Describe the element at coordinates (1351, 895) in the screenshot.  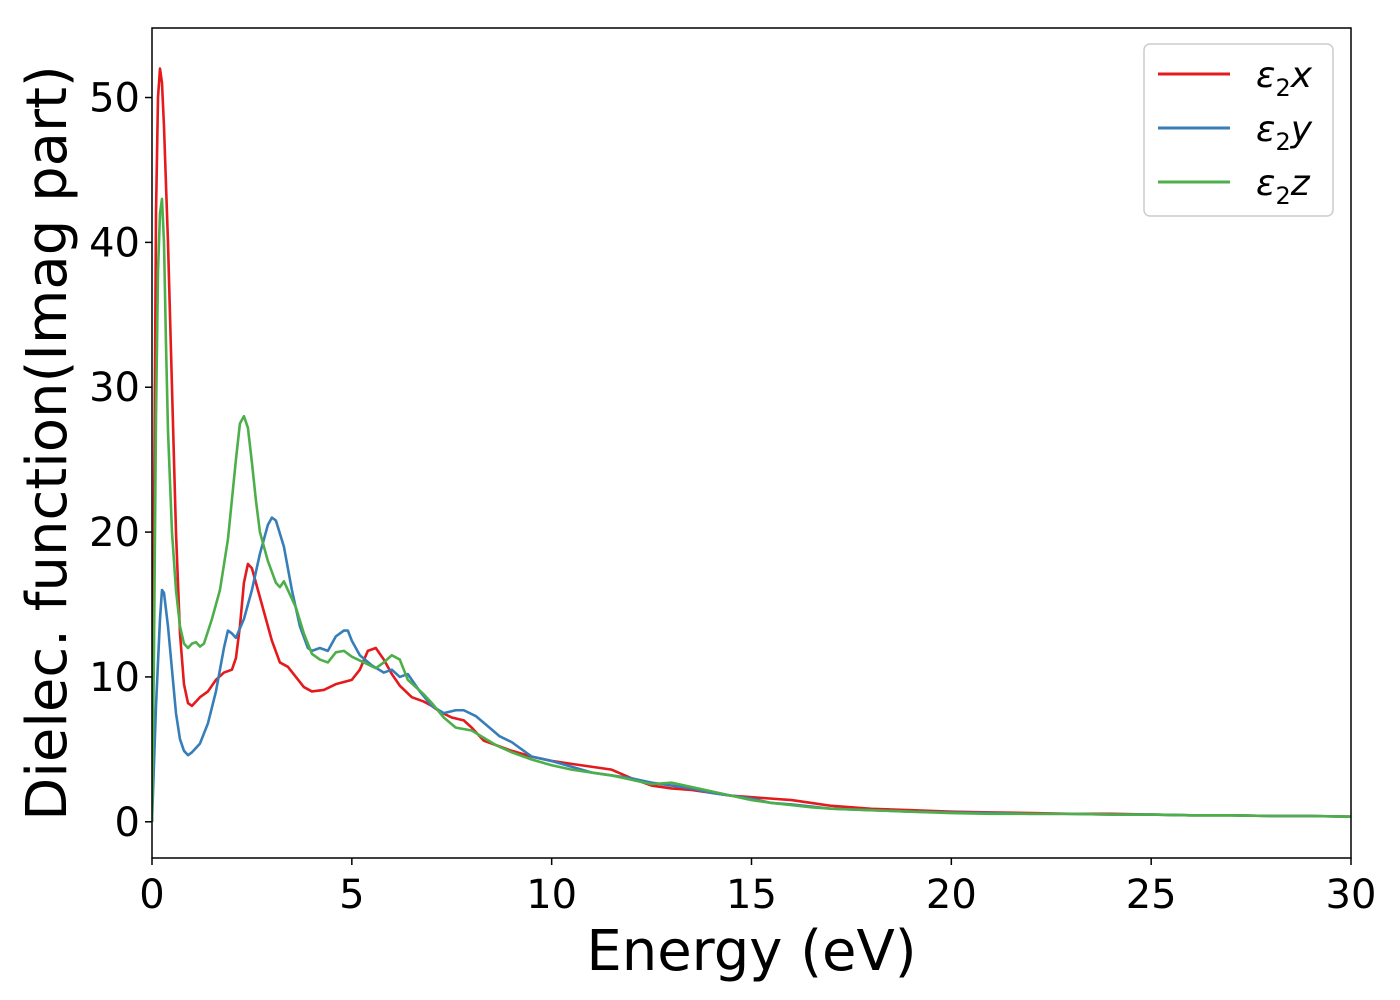
I see `x-tick-label: 30` at that location.